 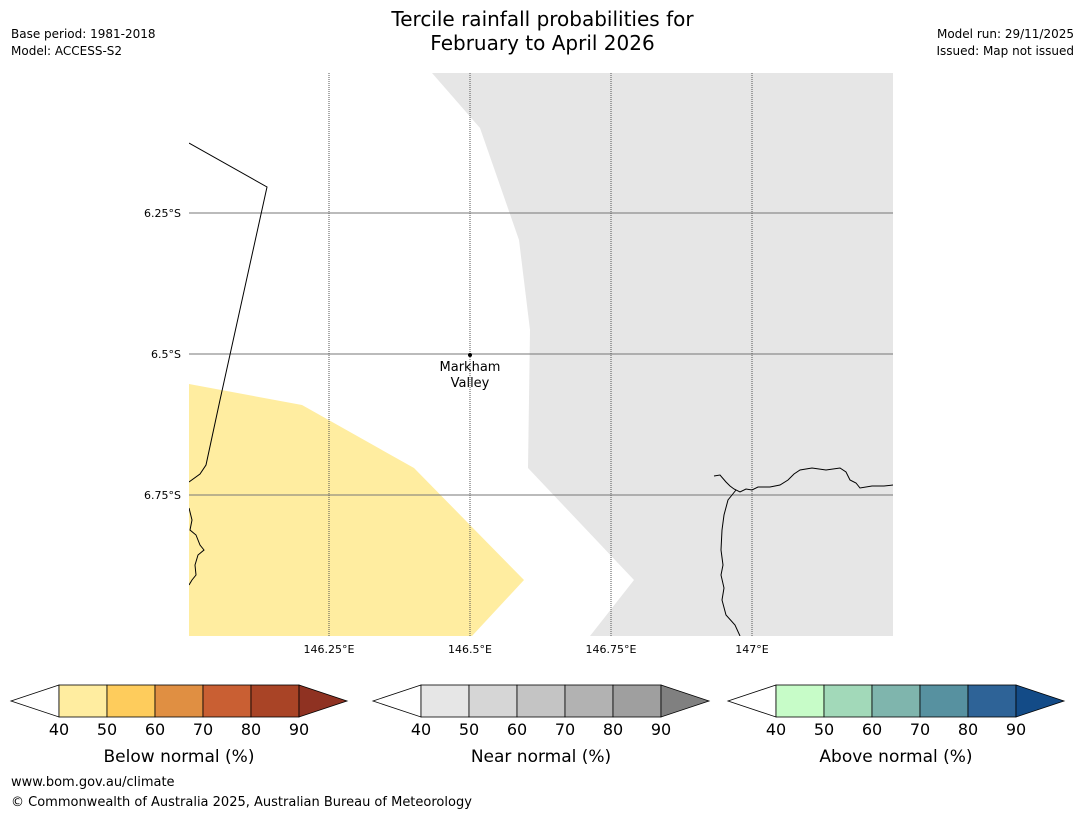 What do you see at coordinates (751, 649) in the screenshot?
I see `lon-label: 147°E` at bounding box center [751, 649].